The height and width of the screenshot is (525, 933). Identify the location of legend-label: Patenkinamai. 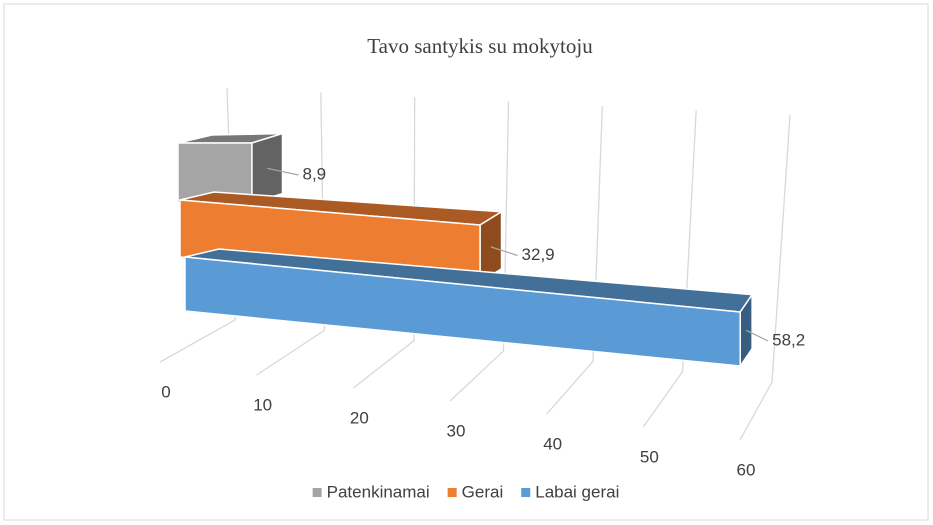
(378, 491).